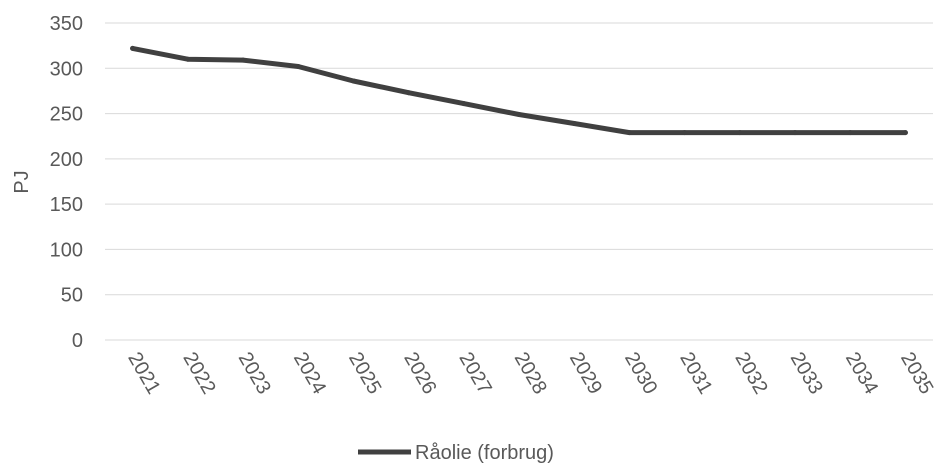  Describe the element at coordinates (916, 374) in the screenshot. I see `x-tick-label: 2035` at that location.